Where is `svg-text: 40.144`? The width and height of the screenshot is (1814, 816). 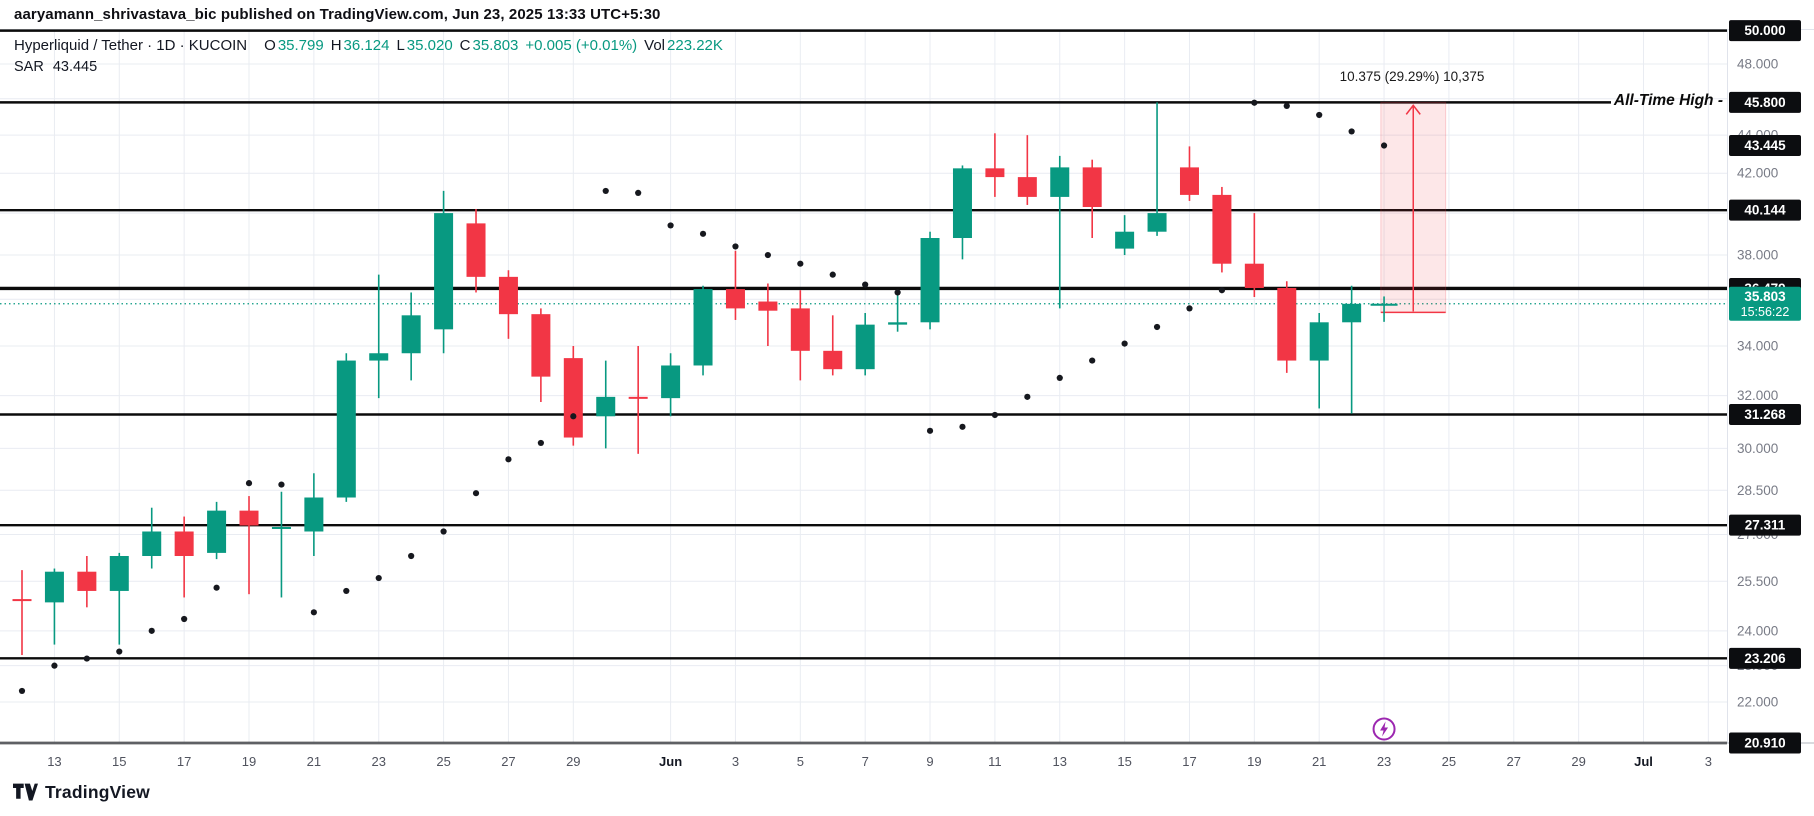 svg-text: 40.144 is located at coordinates (1765, 210).